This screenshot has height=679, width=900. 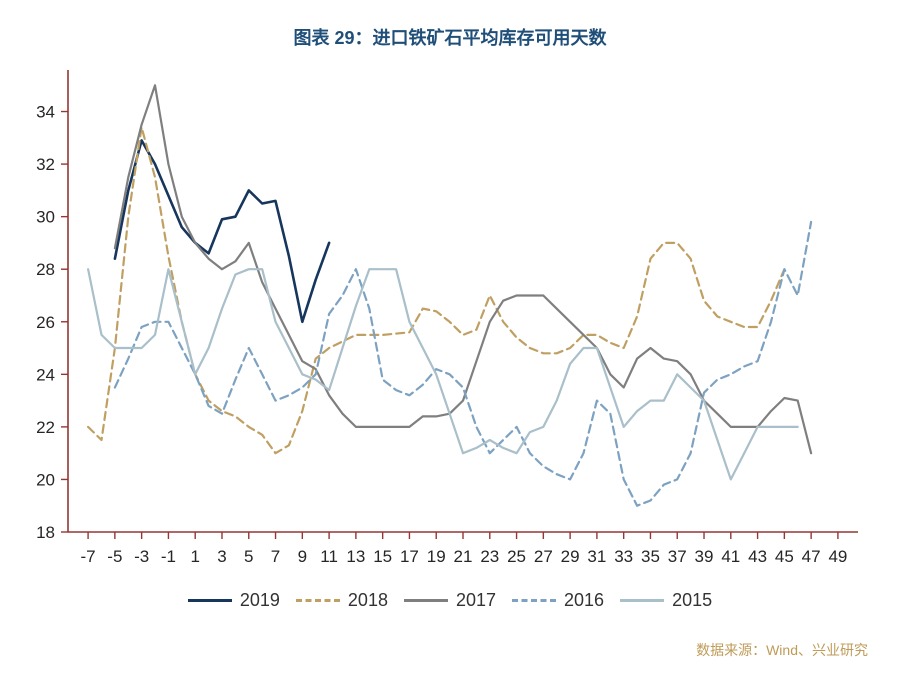 I want to click on x-tick-label: -5, so click(x=114, y=556).